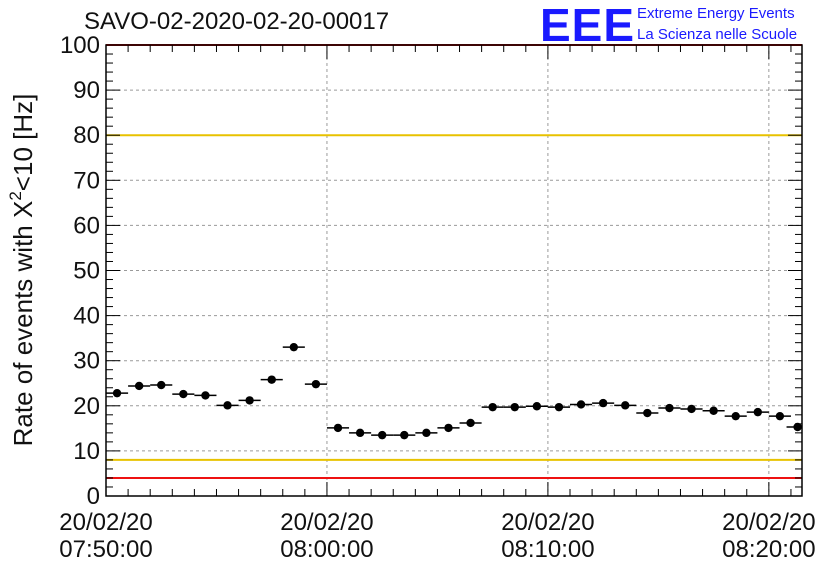 The image size is (836, 572). What do you see at coordinates (15, 195) in the screenshot?
I see `y-axis-label-sup: 2` at bounding box center [15, 195].